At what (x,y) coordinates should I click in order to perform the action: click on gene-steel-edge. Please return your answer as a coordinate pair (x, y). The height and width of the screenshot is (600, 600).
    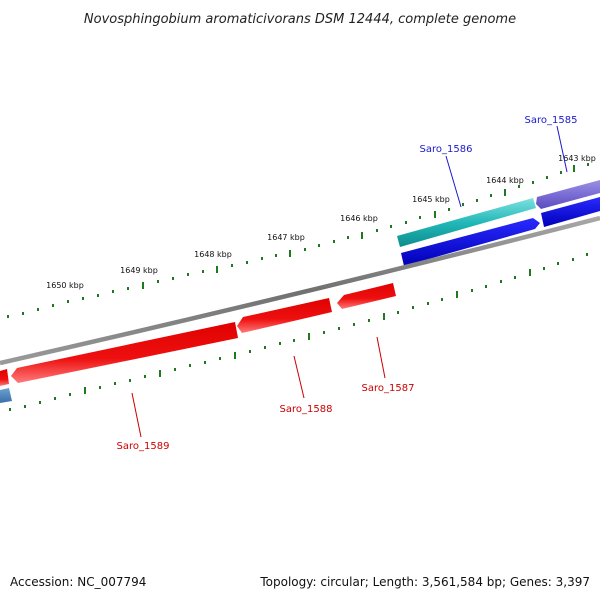
    Looking at the image, I should click on (6, 395).